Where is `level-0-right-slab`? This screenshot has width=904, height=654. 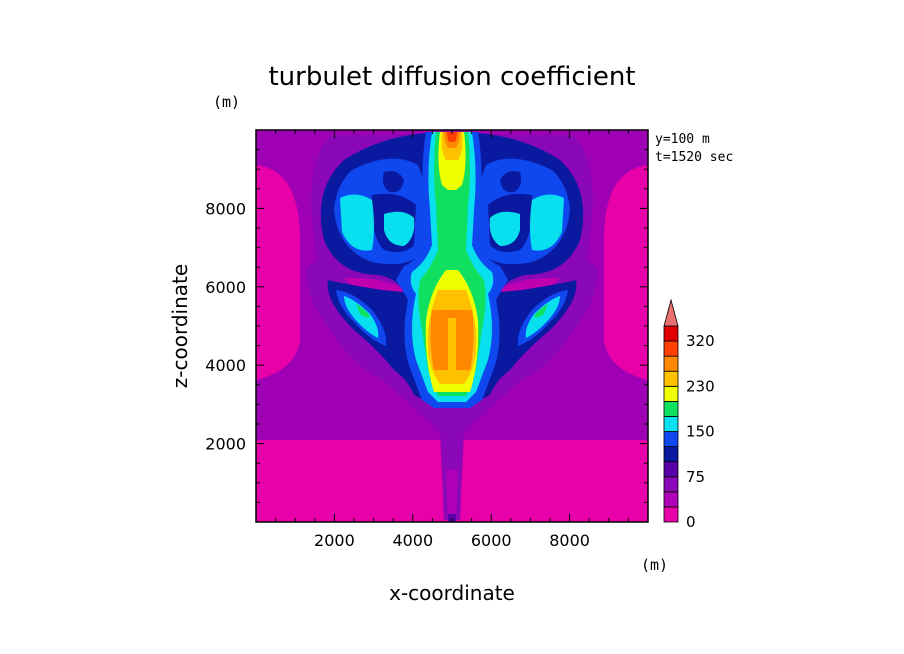
level-0-right-slab is located at coordinates (626, 272).